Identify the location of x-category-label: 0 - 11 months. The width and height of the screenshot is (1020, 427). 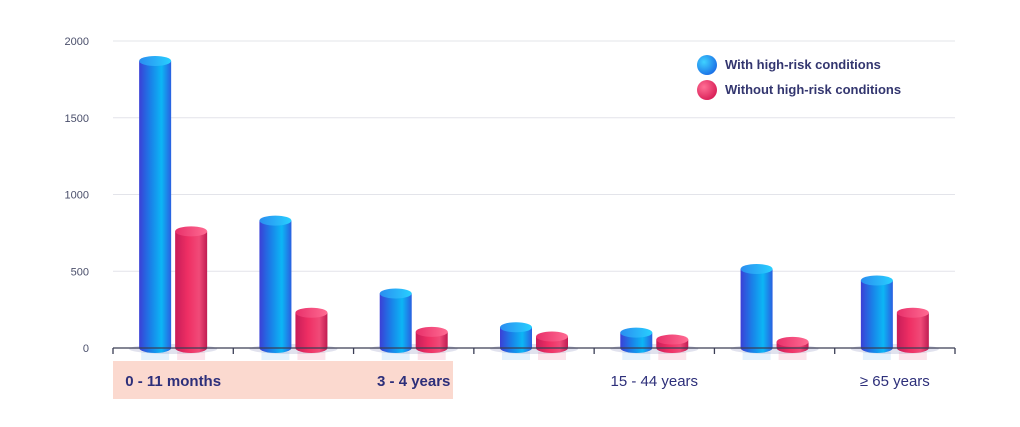
(173, 381).